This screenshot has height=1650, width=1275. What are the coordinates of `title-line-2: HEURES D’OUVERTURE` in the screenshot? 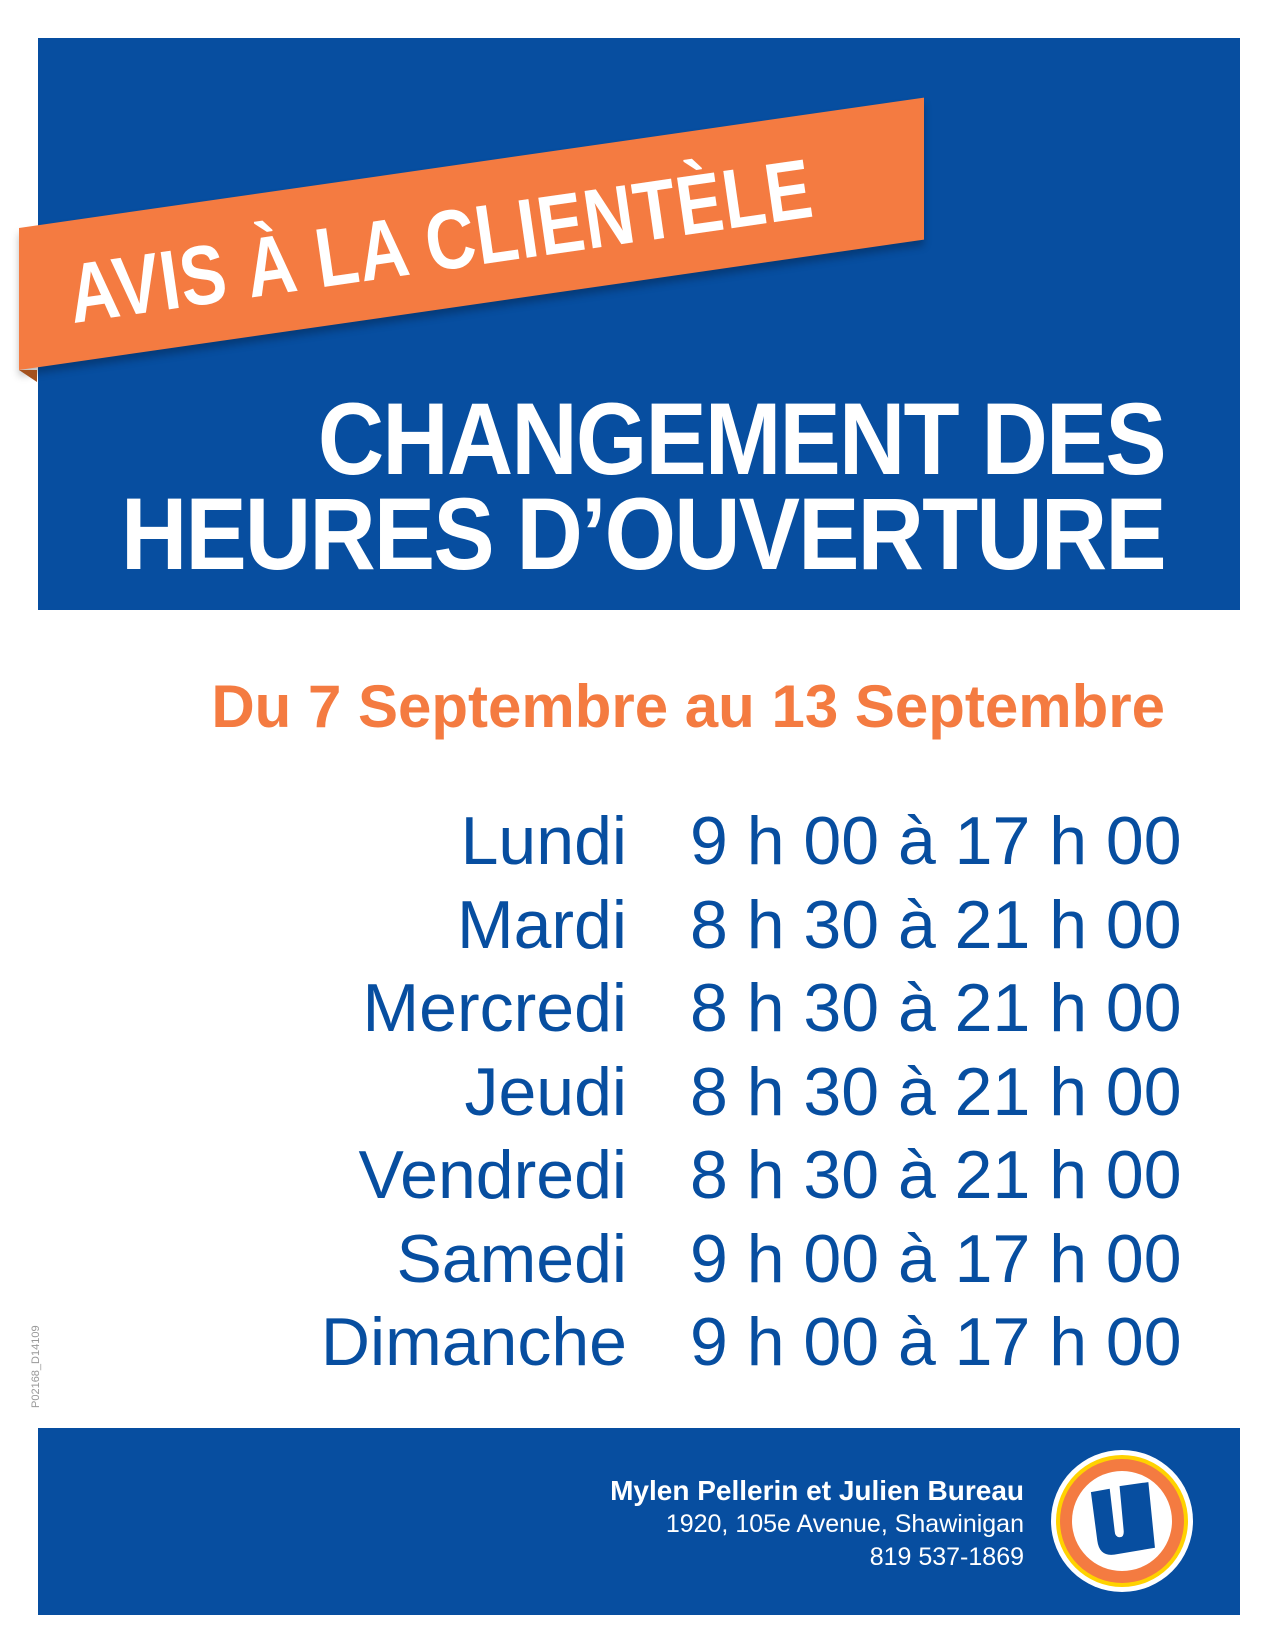 It's located at (644, 534).